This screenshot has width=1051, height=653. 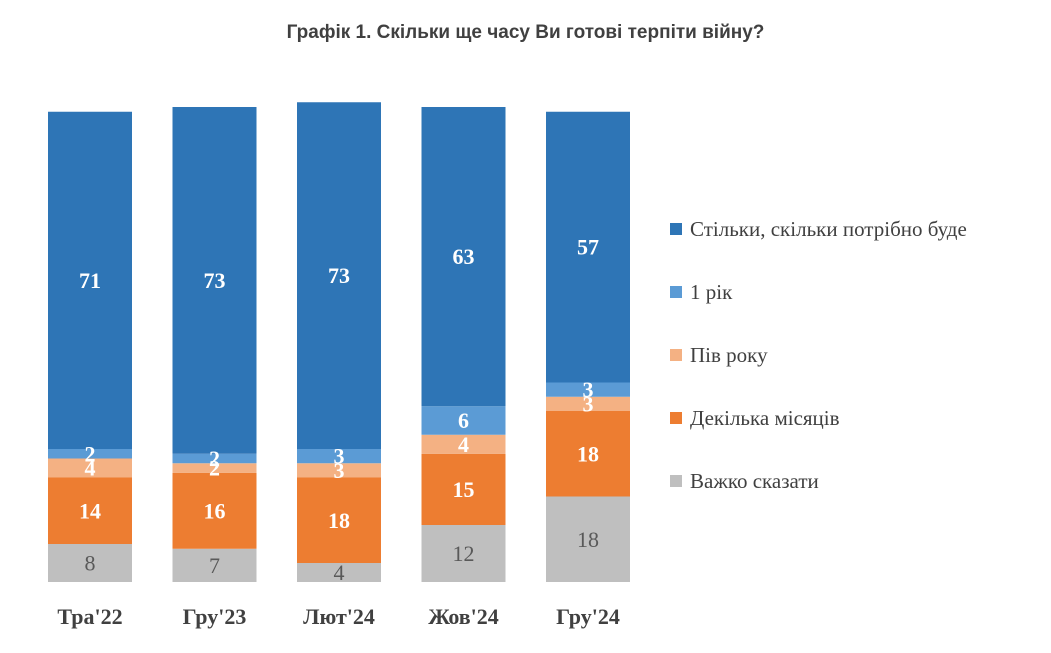 I want to click on bar-segment-жов-24-3, so click(x=463, y=420).